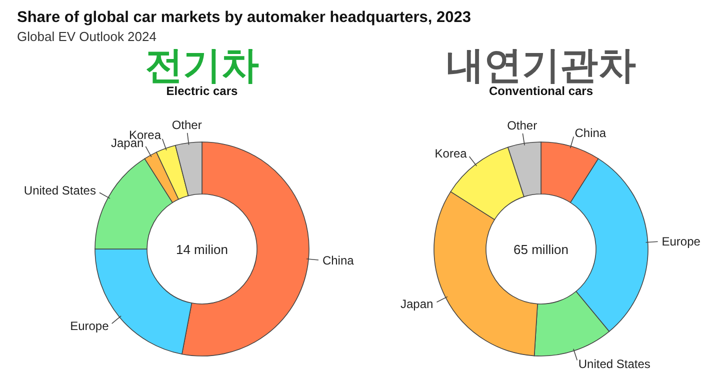 Image resolution: width=716 pixels, height=388 pixels. I want to click on text: 65 million, so click(541, 249).